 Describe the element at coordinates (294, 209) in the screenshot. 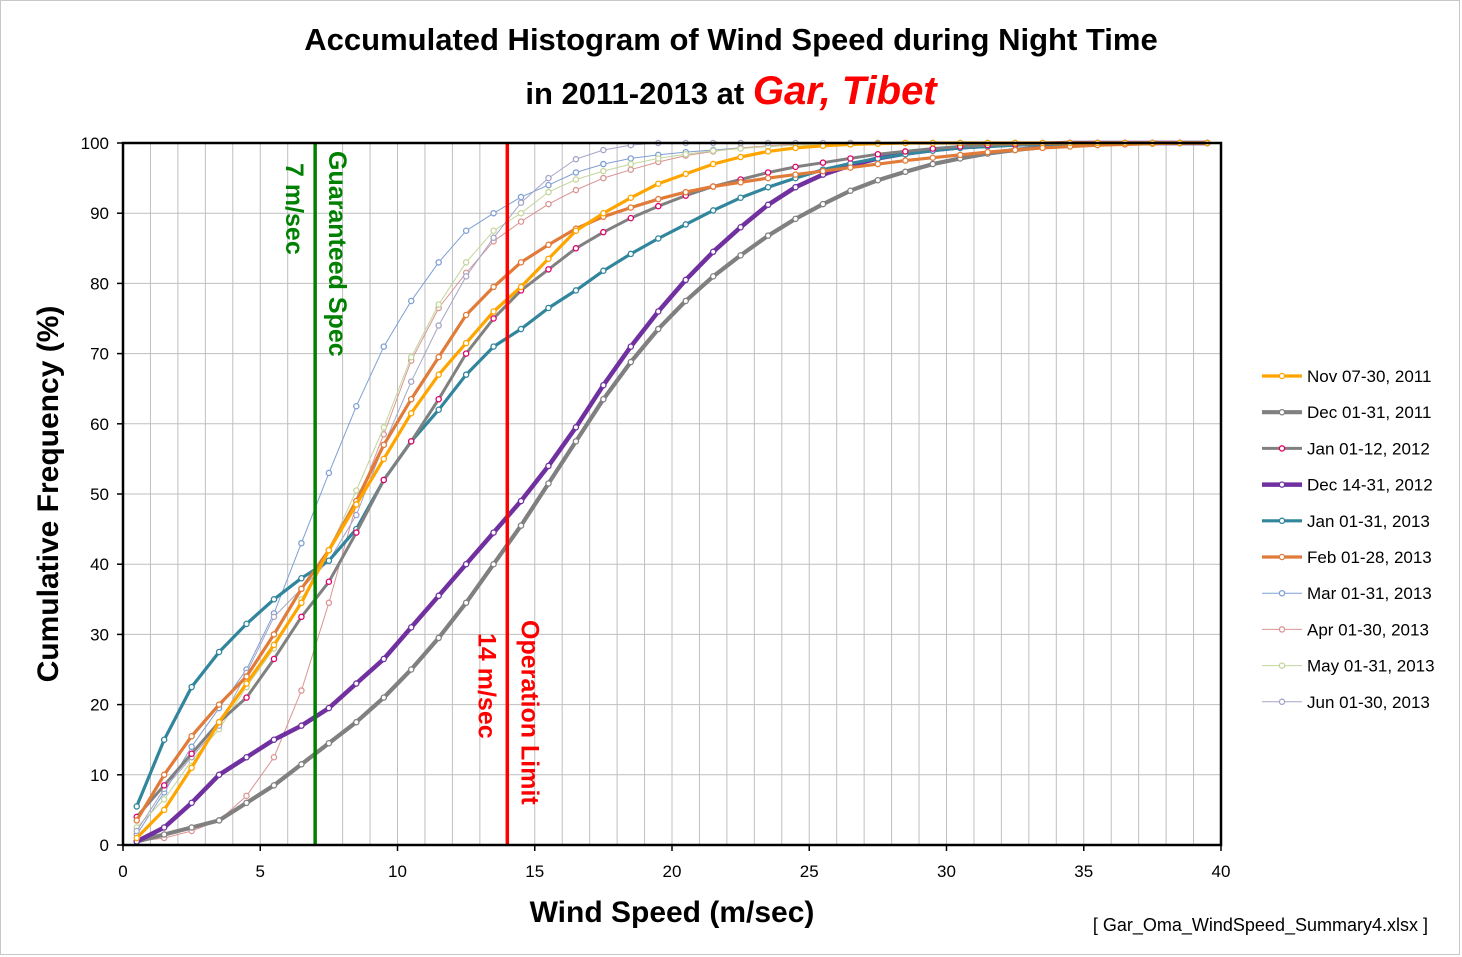

I see `reference-value-label: 7 m/sec` at that location.